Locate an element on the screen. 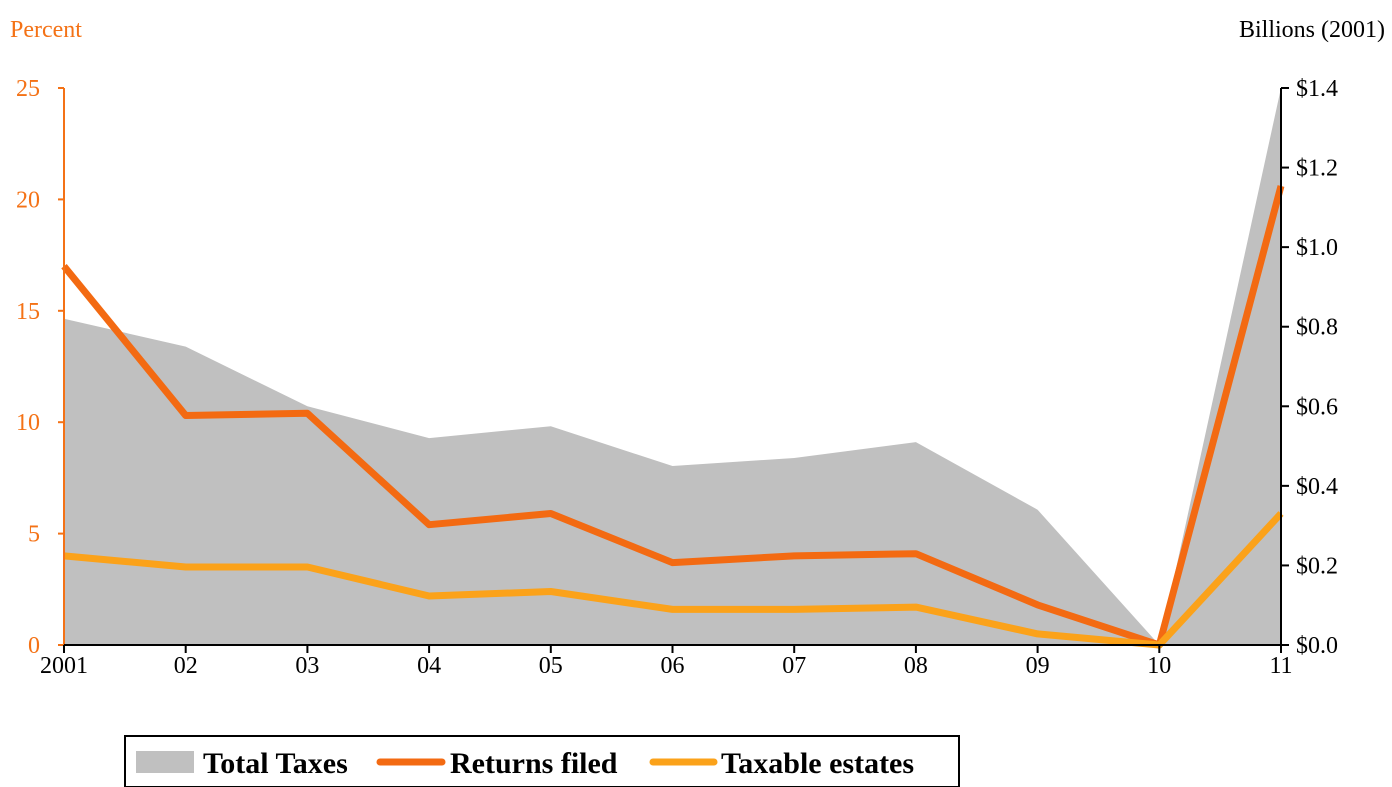 This screenshot has height=787, width=1392. x-tick-label: 02 is located at coordinates (186, 666).